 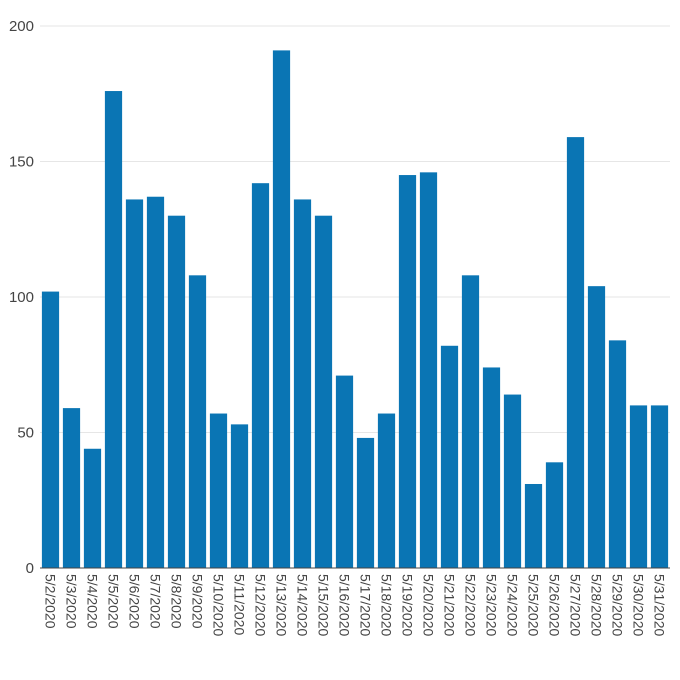 What do you see at coordinates (21, 26) in the screenshot?
I see `y-tick-label: 200` at bounding box center [21, 26].